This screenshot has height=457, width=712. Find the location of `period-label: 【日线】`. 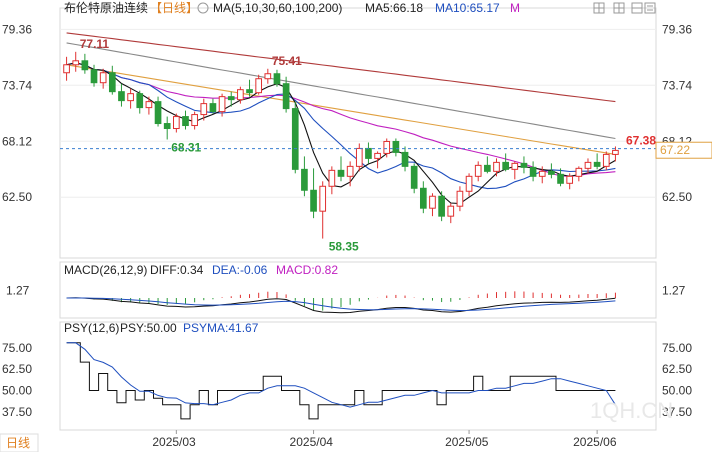

period-label: 【日线】 is located at coordinates (174, 8).